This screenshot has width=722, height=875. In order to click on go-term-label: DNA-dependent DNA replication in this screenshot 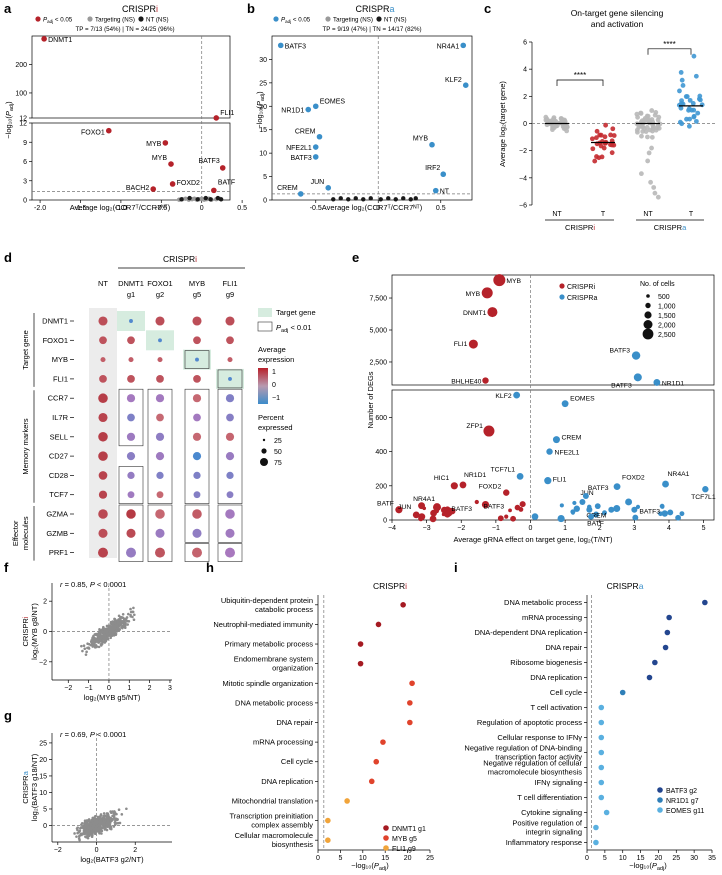, I will do `click(528, 632)`.